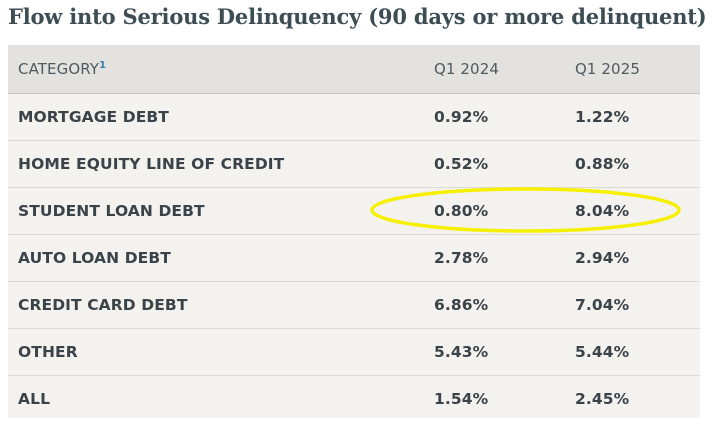  What do you see at coordinates (492, 258) in the screenshot?
I see `value-q1-2024-cell: 2.78%` at bounding box center [492, 258].